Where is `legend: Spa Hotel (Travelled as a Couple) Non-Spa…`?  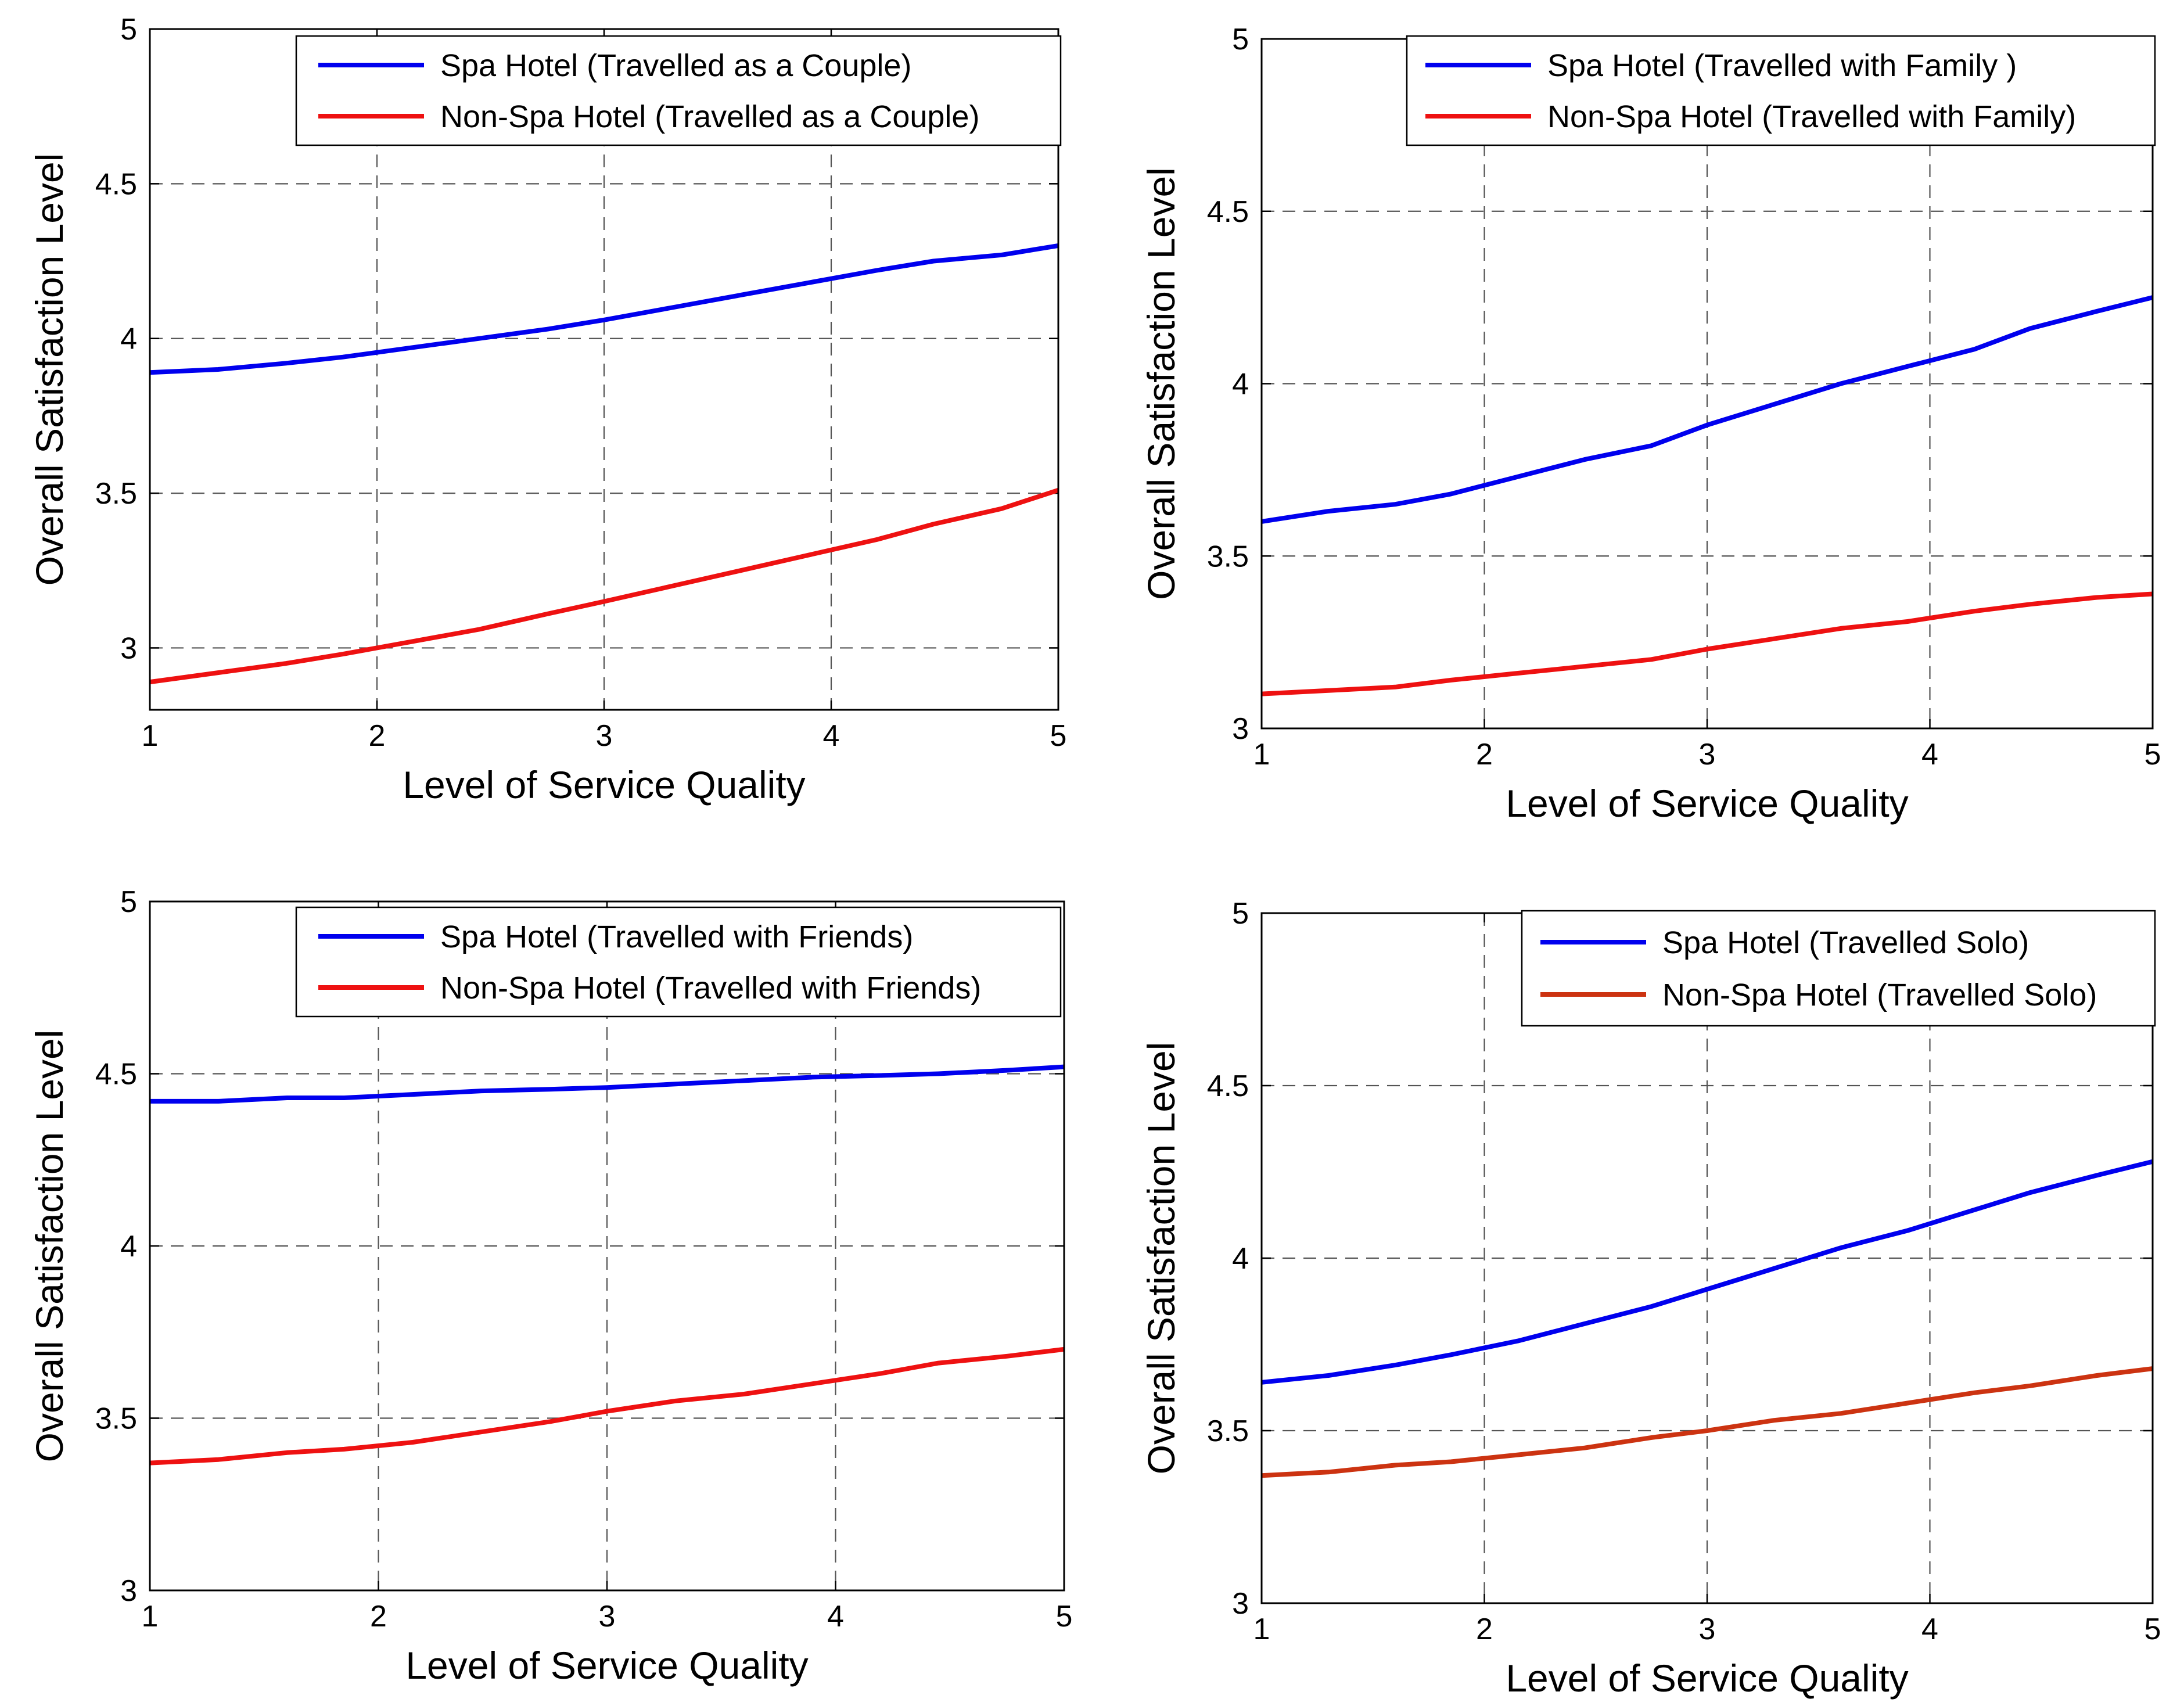 legend: Spa Hotel (Travelled as a Couple) Non-Spa… is located at coordinates (679, 90).